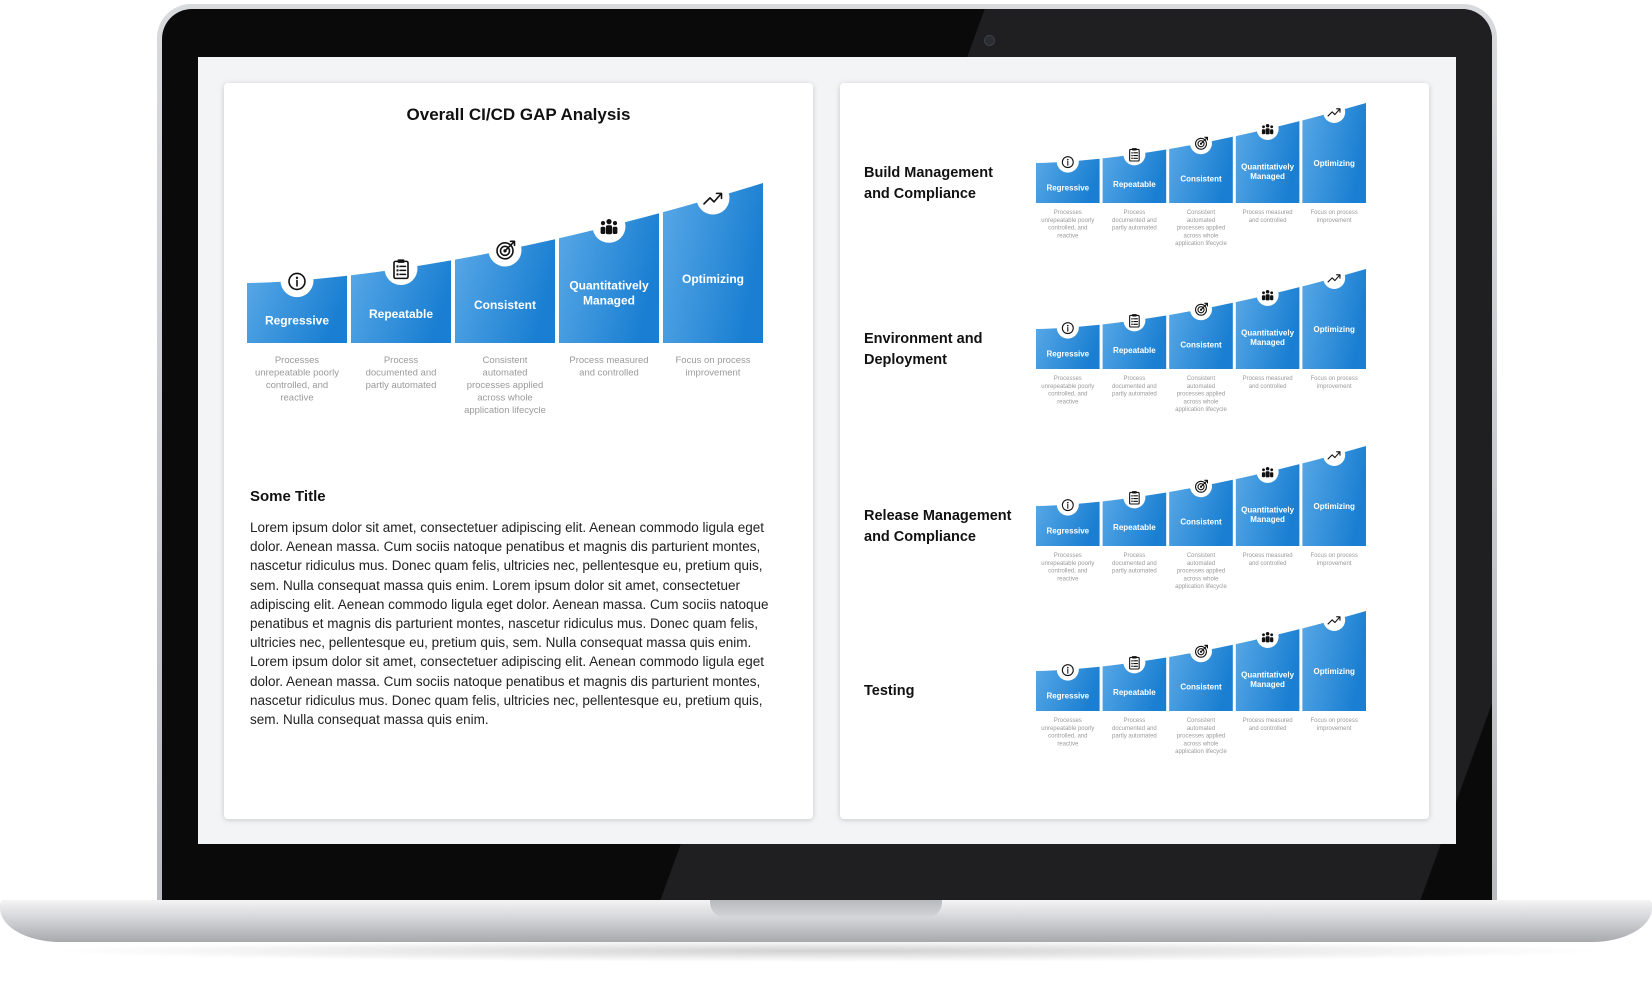  I want to click on category-label-release: Release Management and Compliance, so click(938, 526).